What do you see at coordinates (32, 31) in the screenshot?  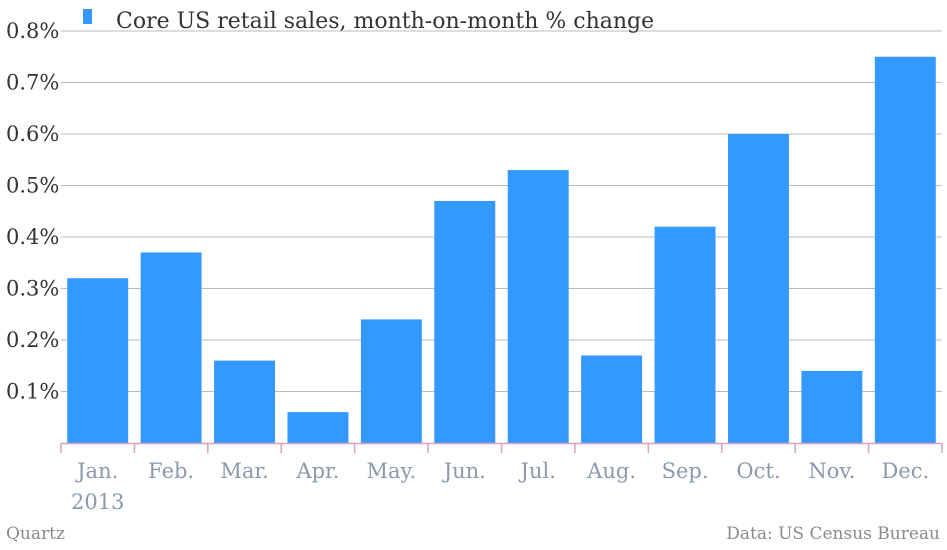 I see `y-tick-label: 0.8%` at bounding box center [32, 31].